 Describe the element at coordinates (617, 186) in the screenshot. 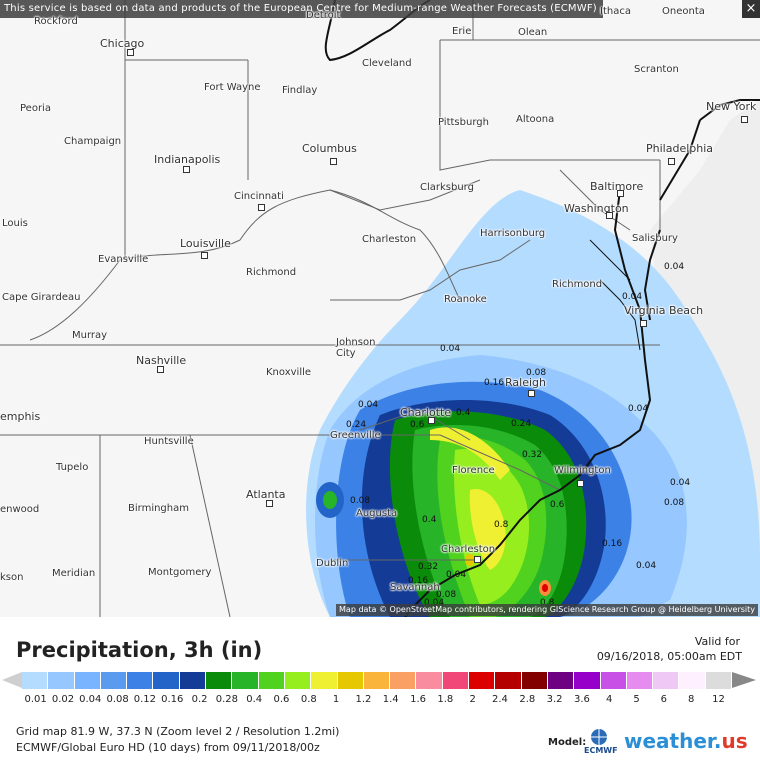

I see `city-label: Baltimore` at that location.